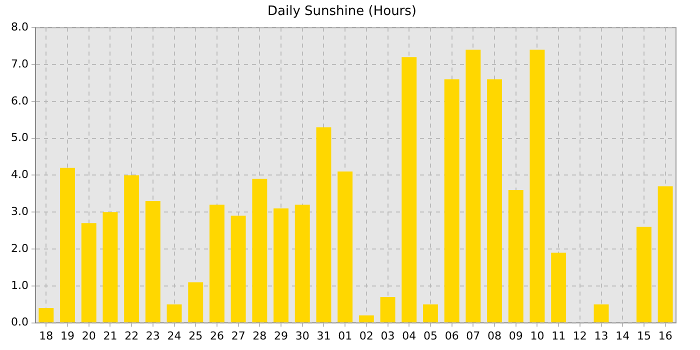  Describe the element at coordinates (281, 335) in the screenshot. I see `x-tick-label: 29` at that location.